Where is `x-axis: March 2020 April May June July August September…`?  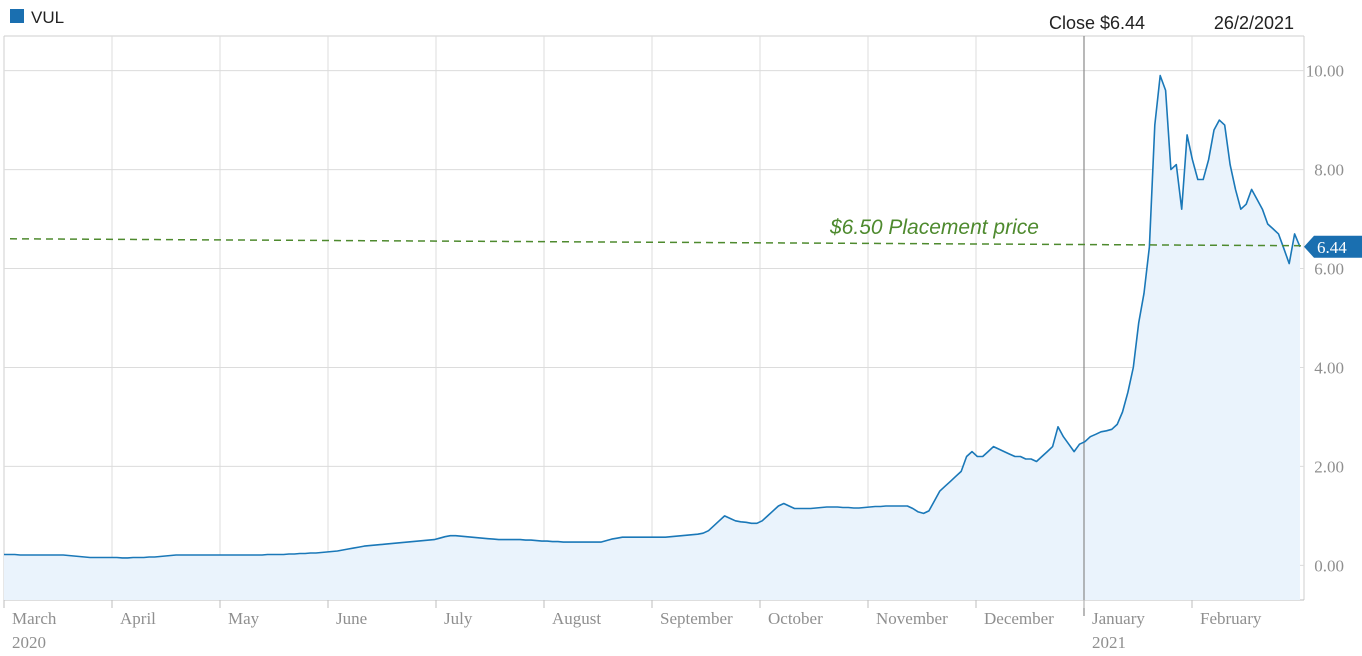 x-axis: March 2020 April May June July August September… is located at coordinates (632, 626).